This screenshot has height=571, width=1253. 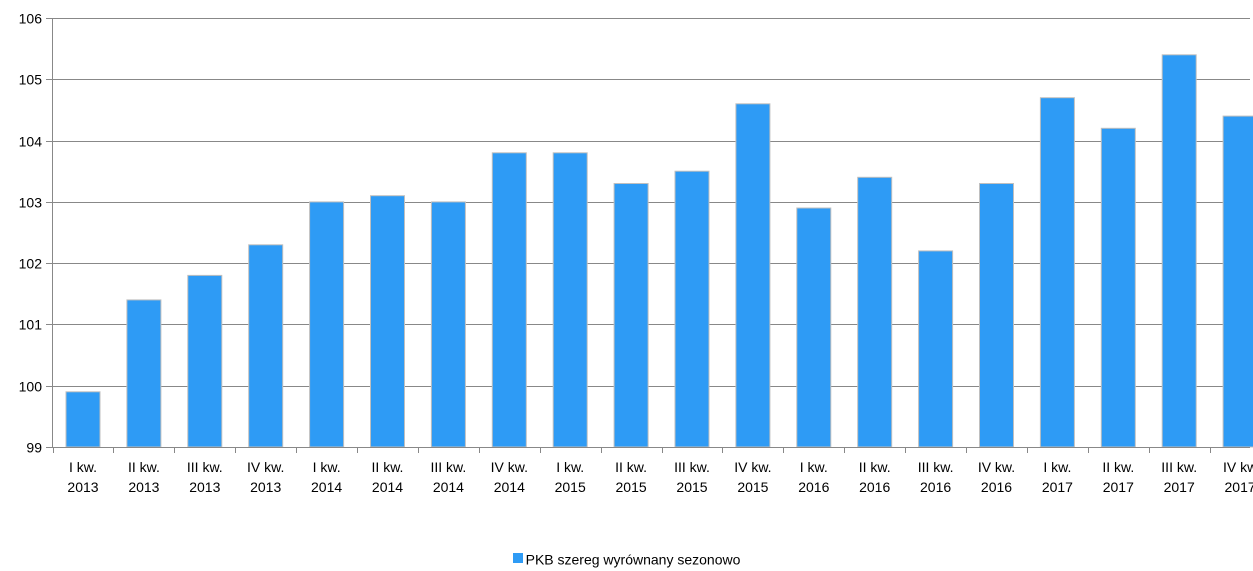 I want to click on y-tick-label: 102, so click(x=31, y=264).